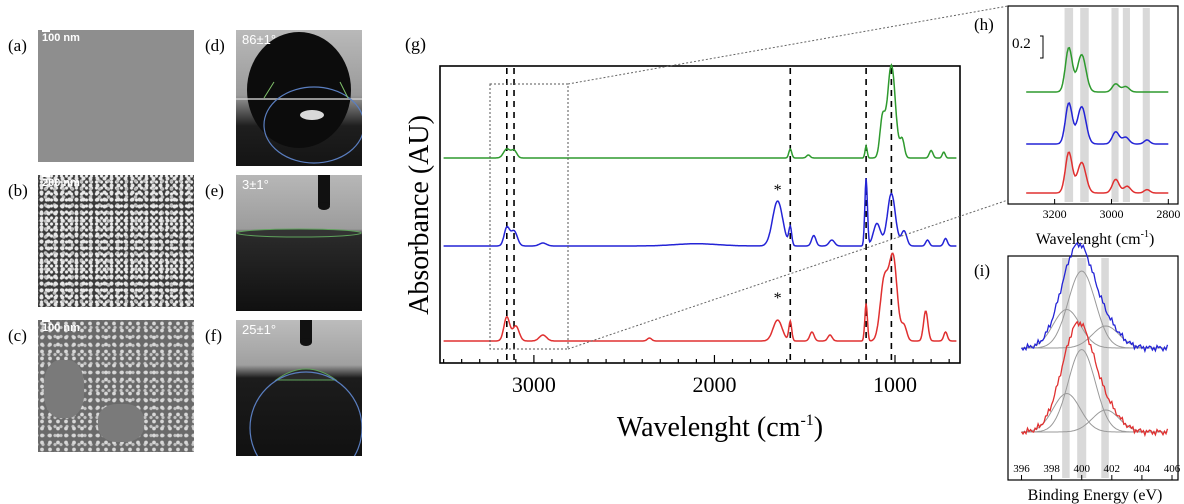 This screenshot has width=1184, height=504. What do you see at coordinates (17, 335) in the screenshot?
I see `panel-label-c: (c)` at bounding box center [17, 335].